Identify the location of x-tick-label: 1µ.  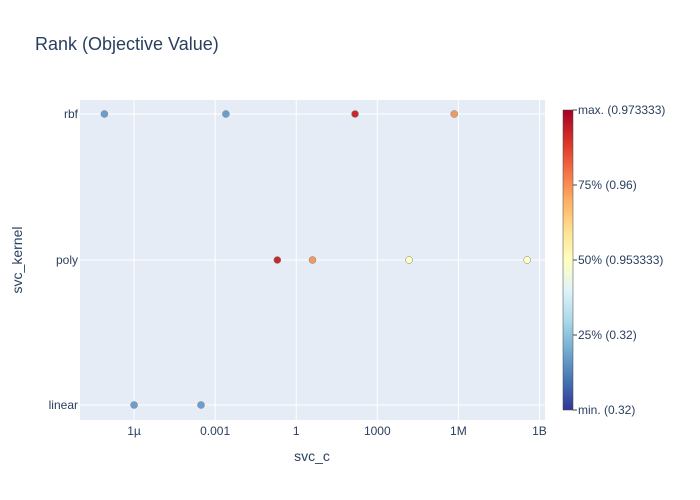
(134, 431).